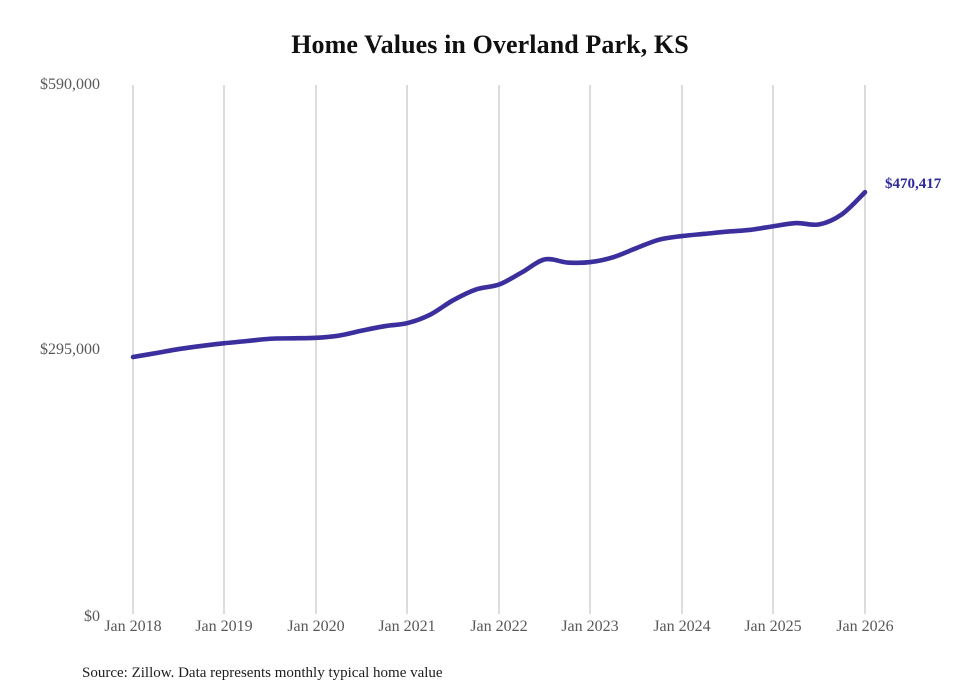 The height and width of the screenshot is (699, 980). I want to click on x-axis-tick-label: Jan 2018, so click(133, 626).